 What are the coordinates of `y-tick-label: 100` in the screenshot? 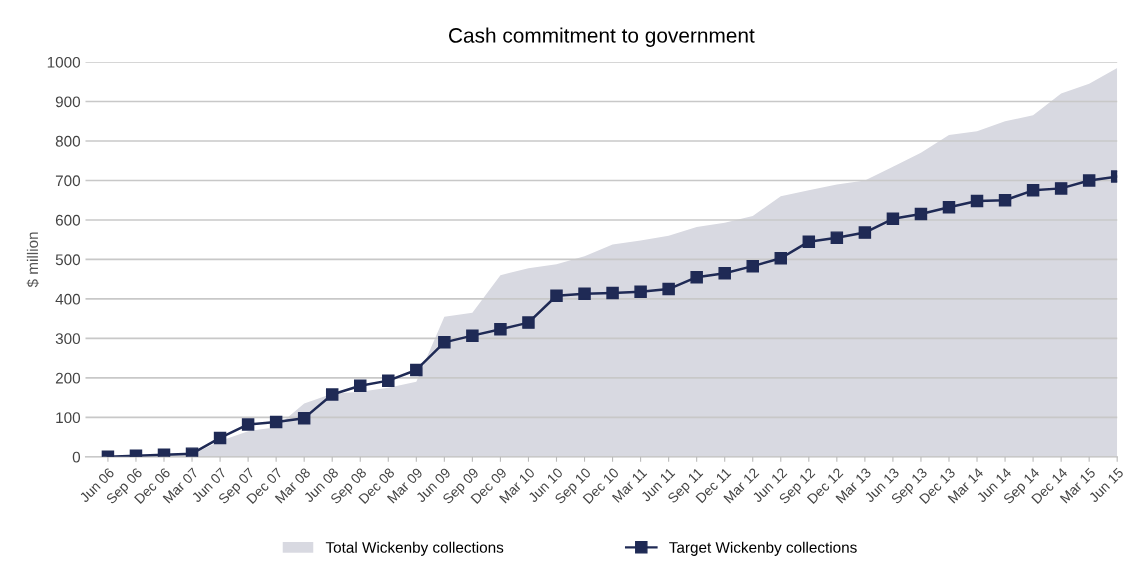 It's located at (68, 418).